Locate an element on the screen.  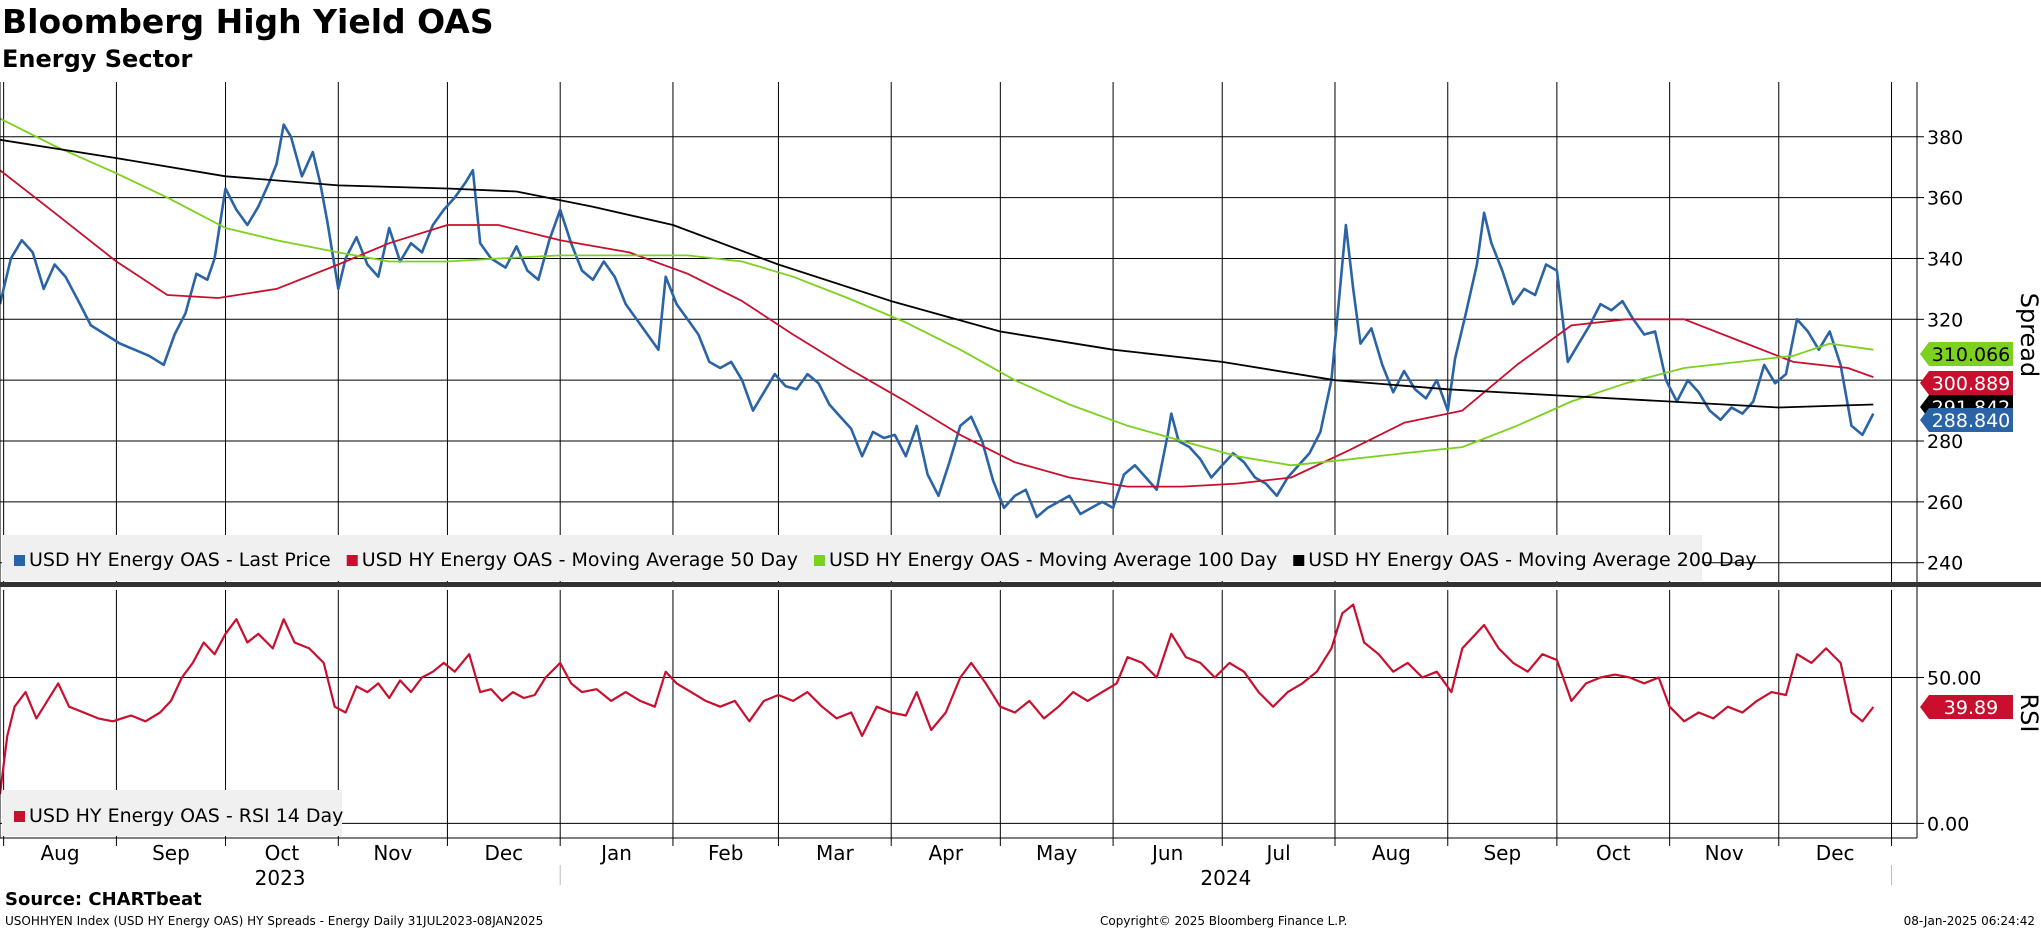
x-tick-label: Jul is located at coordinates (1278, 853).